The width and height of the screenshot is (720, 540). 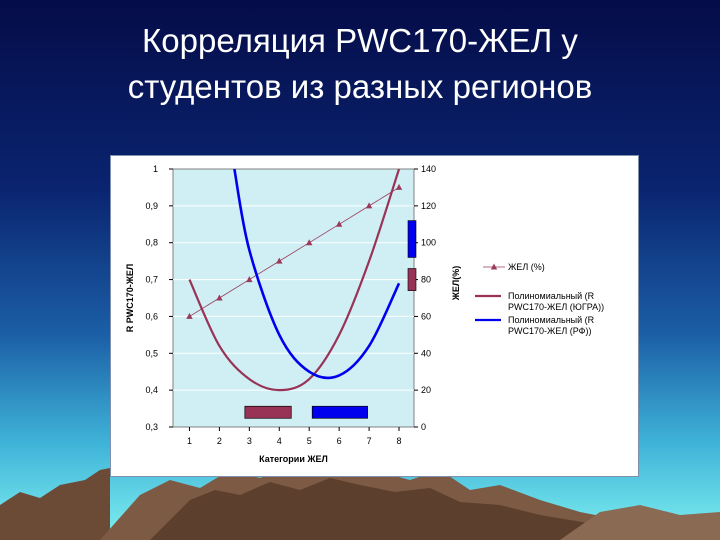 What do you see at coordinates (294, 252) in the screenshot?
I see `series-zhel-line` at bounding box center [294, 252].